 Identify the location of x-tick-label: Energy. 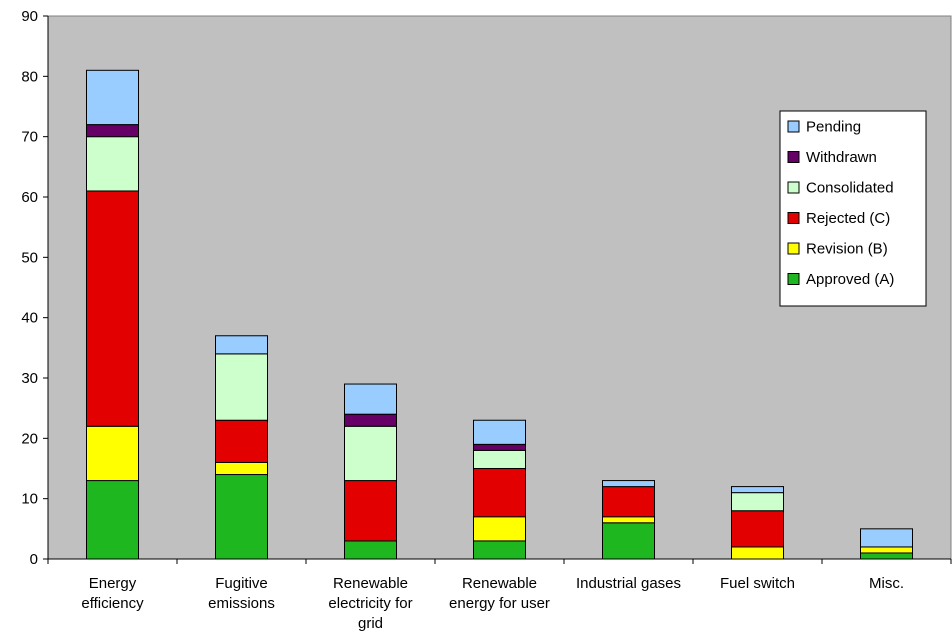
(113, 583).